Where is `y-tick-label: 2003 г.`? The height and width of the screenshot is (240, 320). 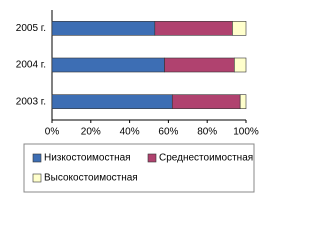
y-tick-label: 2003 г. is located at coordinates (31, 101).